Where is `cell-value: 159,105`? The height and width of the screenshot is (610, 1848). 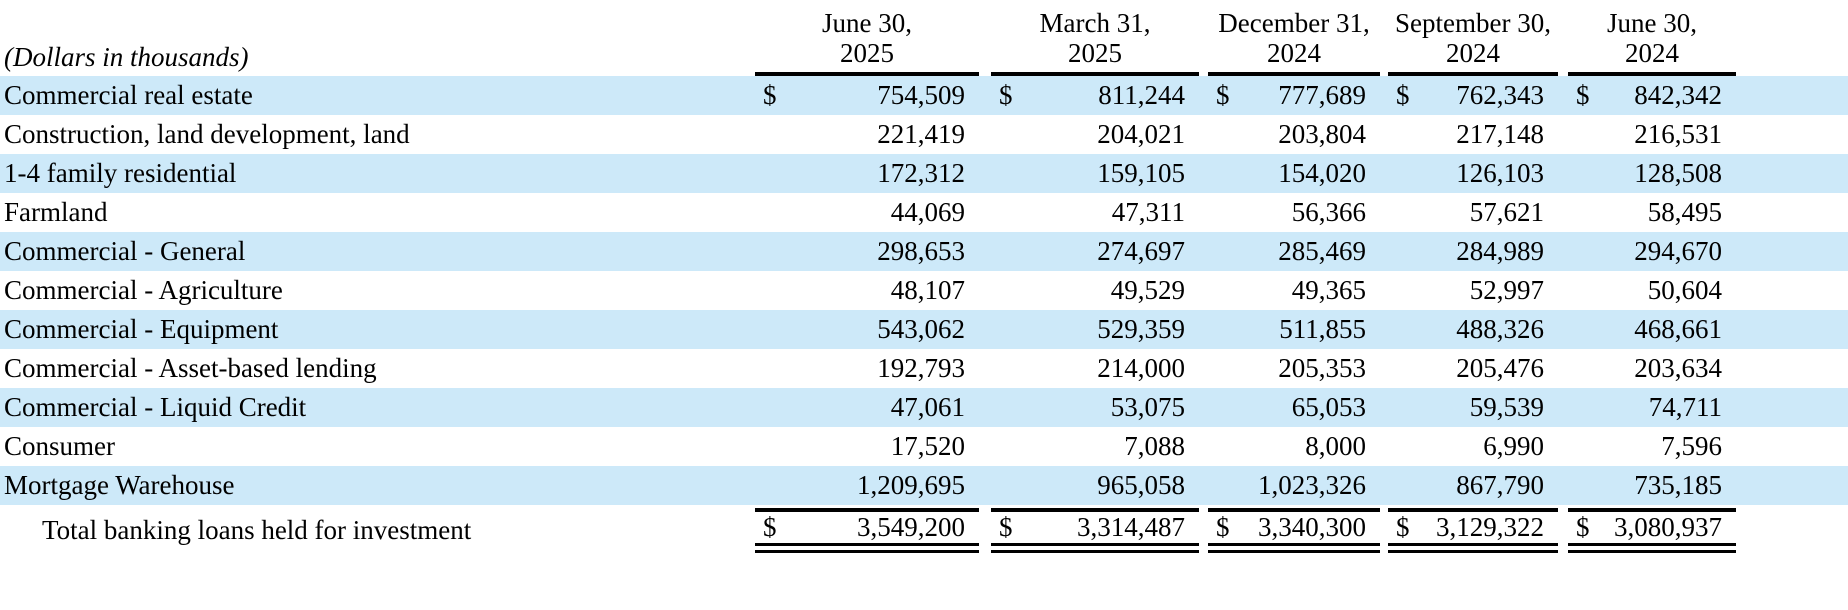 cell-value: 159,105 is located at coordinates (1141, 173).